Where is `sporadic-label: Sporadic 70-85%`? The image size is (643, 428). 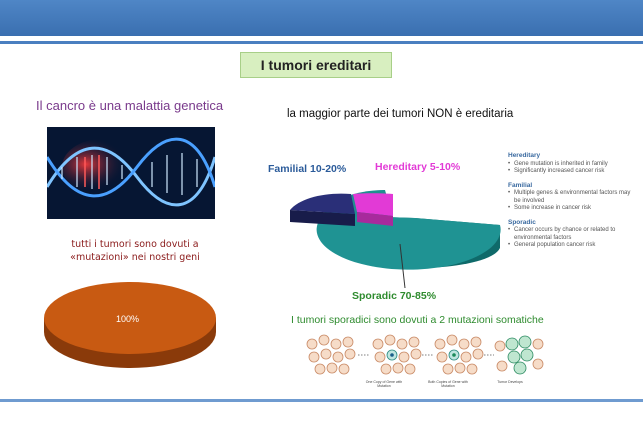
sporadic-label: Sporadic 70-85% is located at coordinates (394, 296).